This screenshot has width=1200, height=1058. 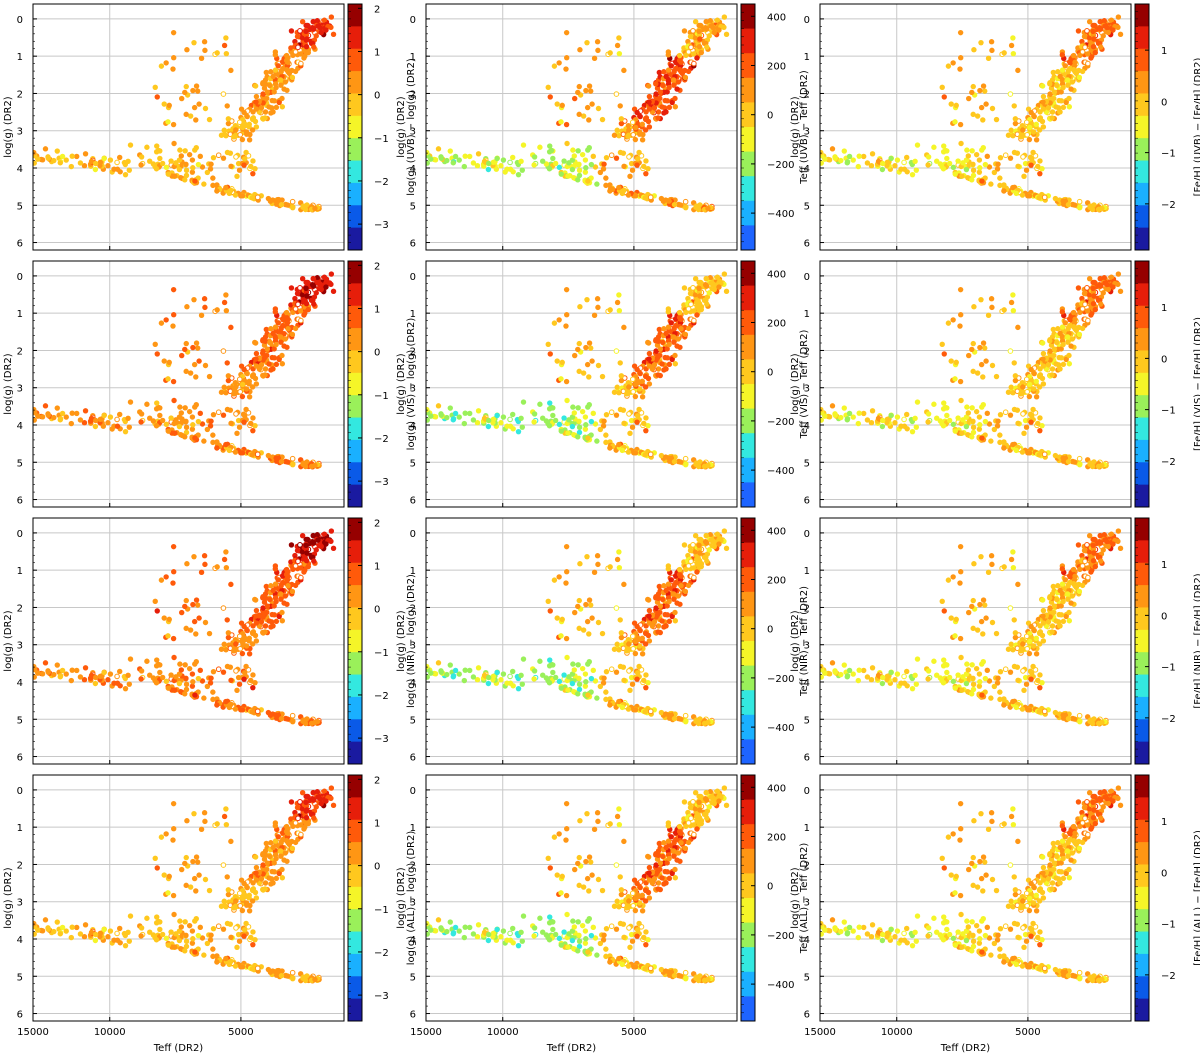 What do you see at coordinates (8, 640) in the screenshot?
I see `y-axis-label: log(g) (DR2)` at bounding box center [8, 640].